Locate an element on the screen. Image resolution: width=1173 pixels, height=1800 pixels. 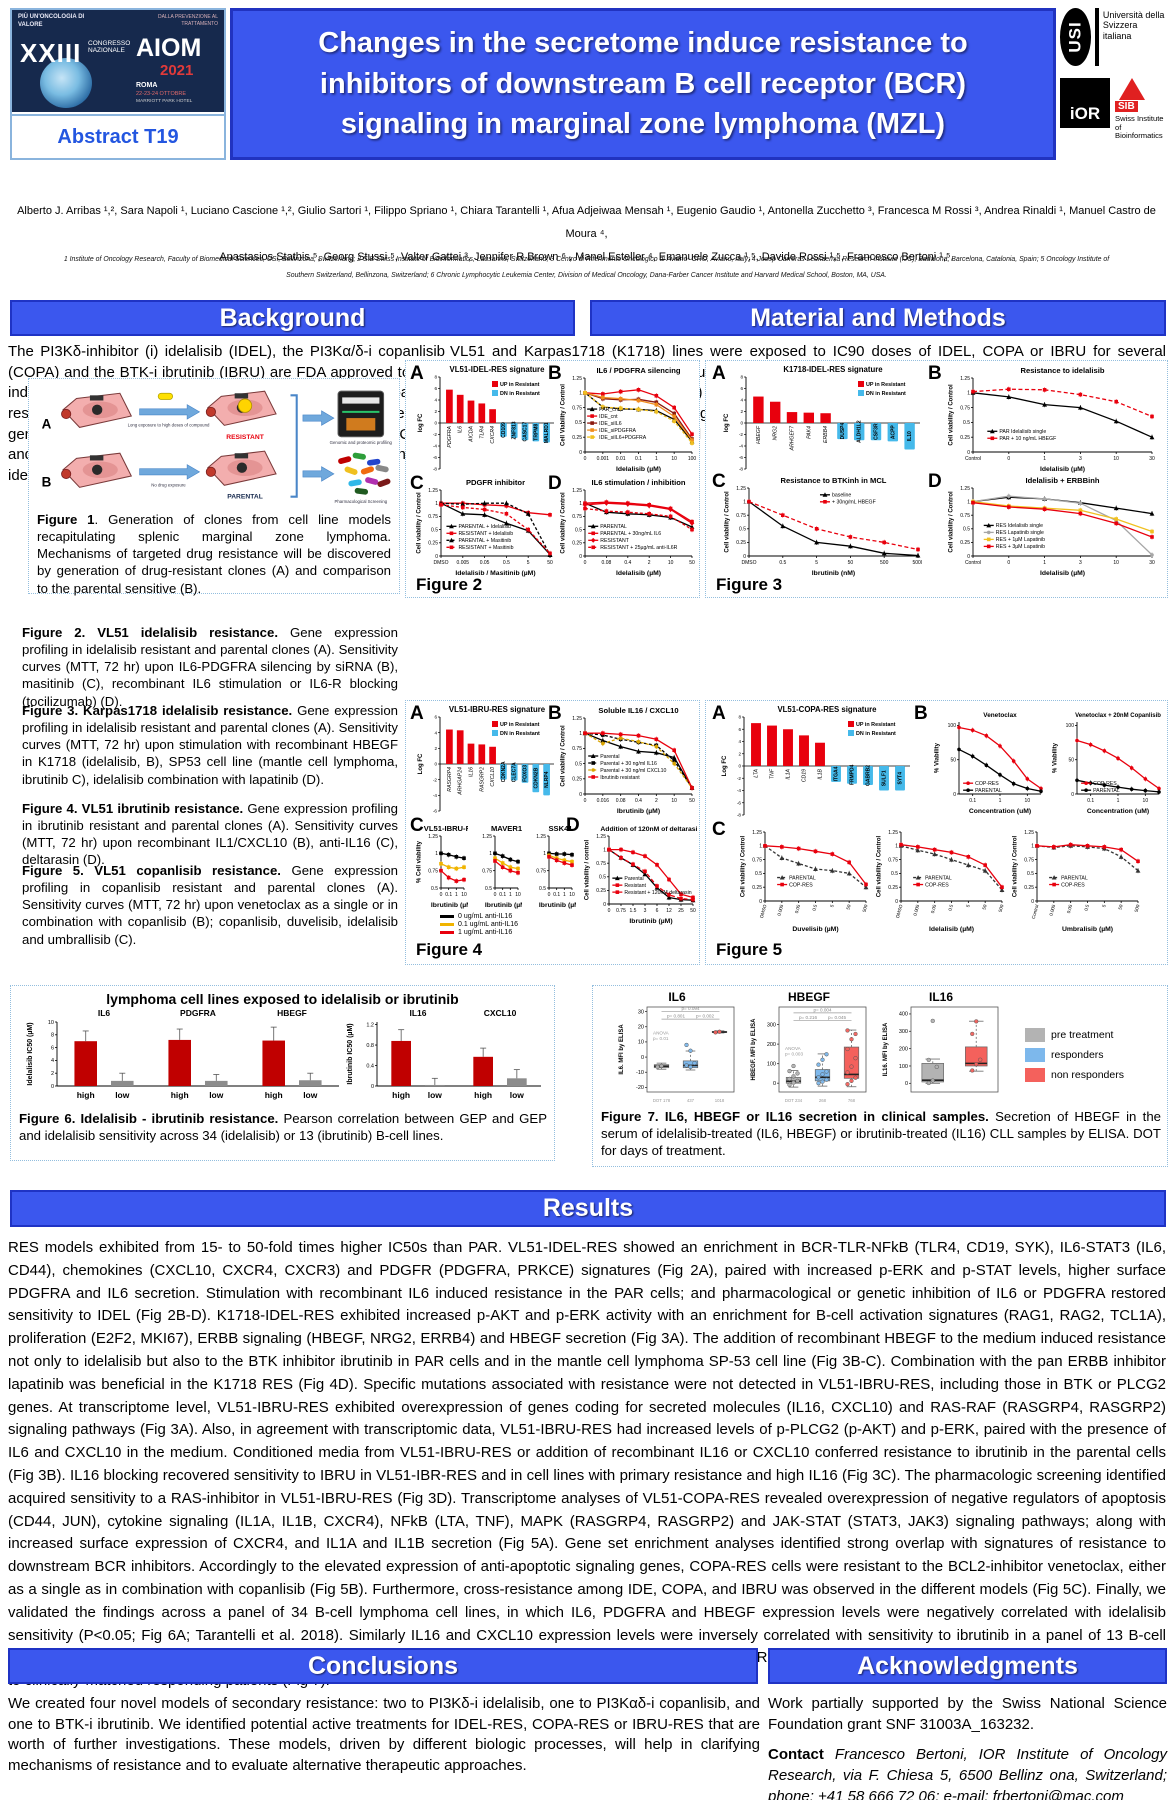
svg-text: TLR4 is located at coordinates (482, 432).